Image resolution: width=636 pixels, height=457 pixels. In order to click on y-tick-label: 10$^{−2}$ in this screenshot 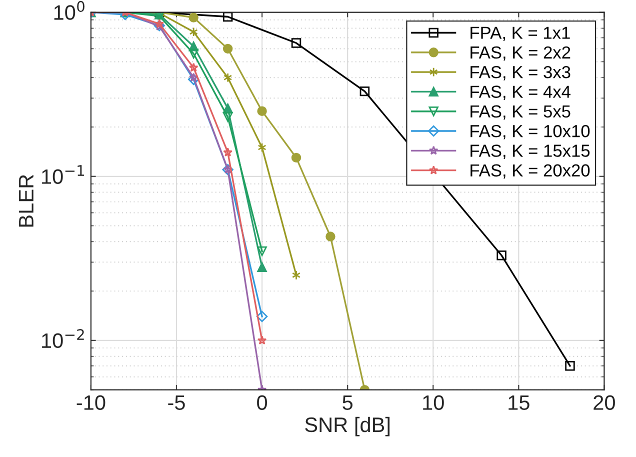, I will do `click(63, 338)`.